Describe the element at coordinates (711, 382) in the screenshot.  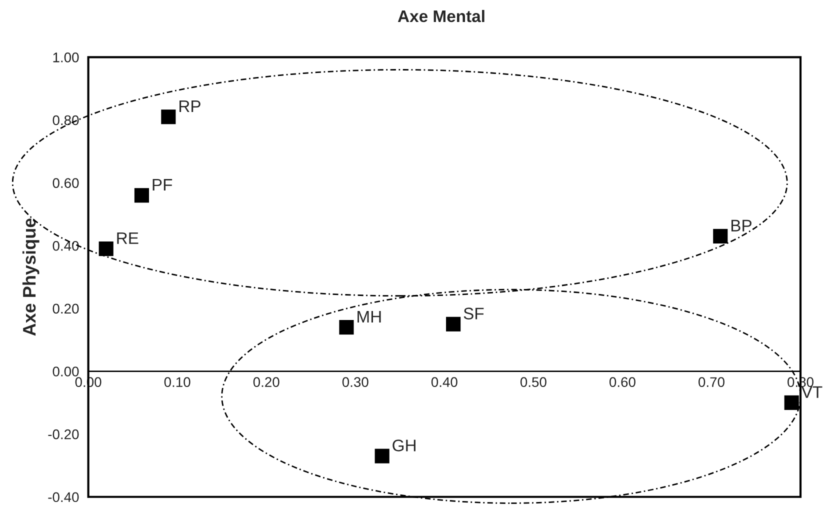
I see `x-tick-label: 0.70` at that location.